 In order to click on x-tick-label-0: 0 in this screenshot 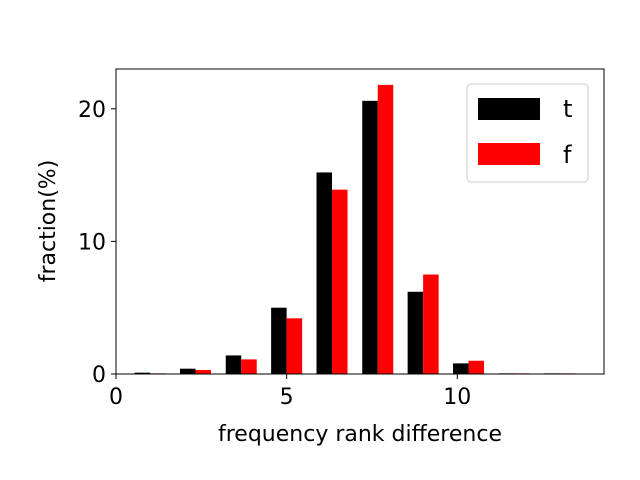, I will do `click(116, 397)`.